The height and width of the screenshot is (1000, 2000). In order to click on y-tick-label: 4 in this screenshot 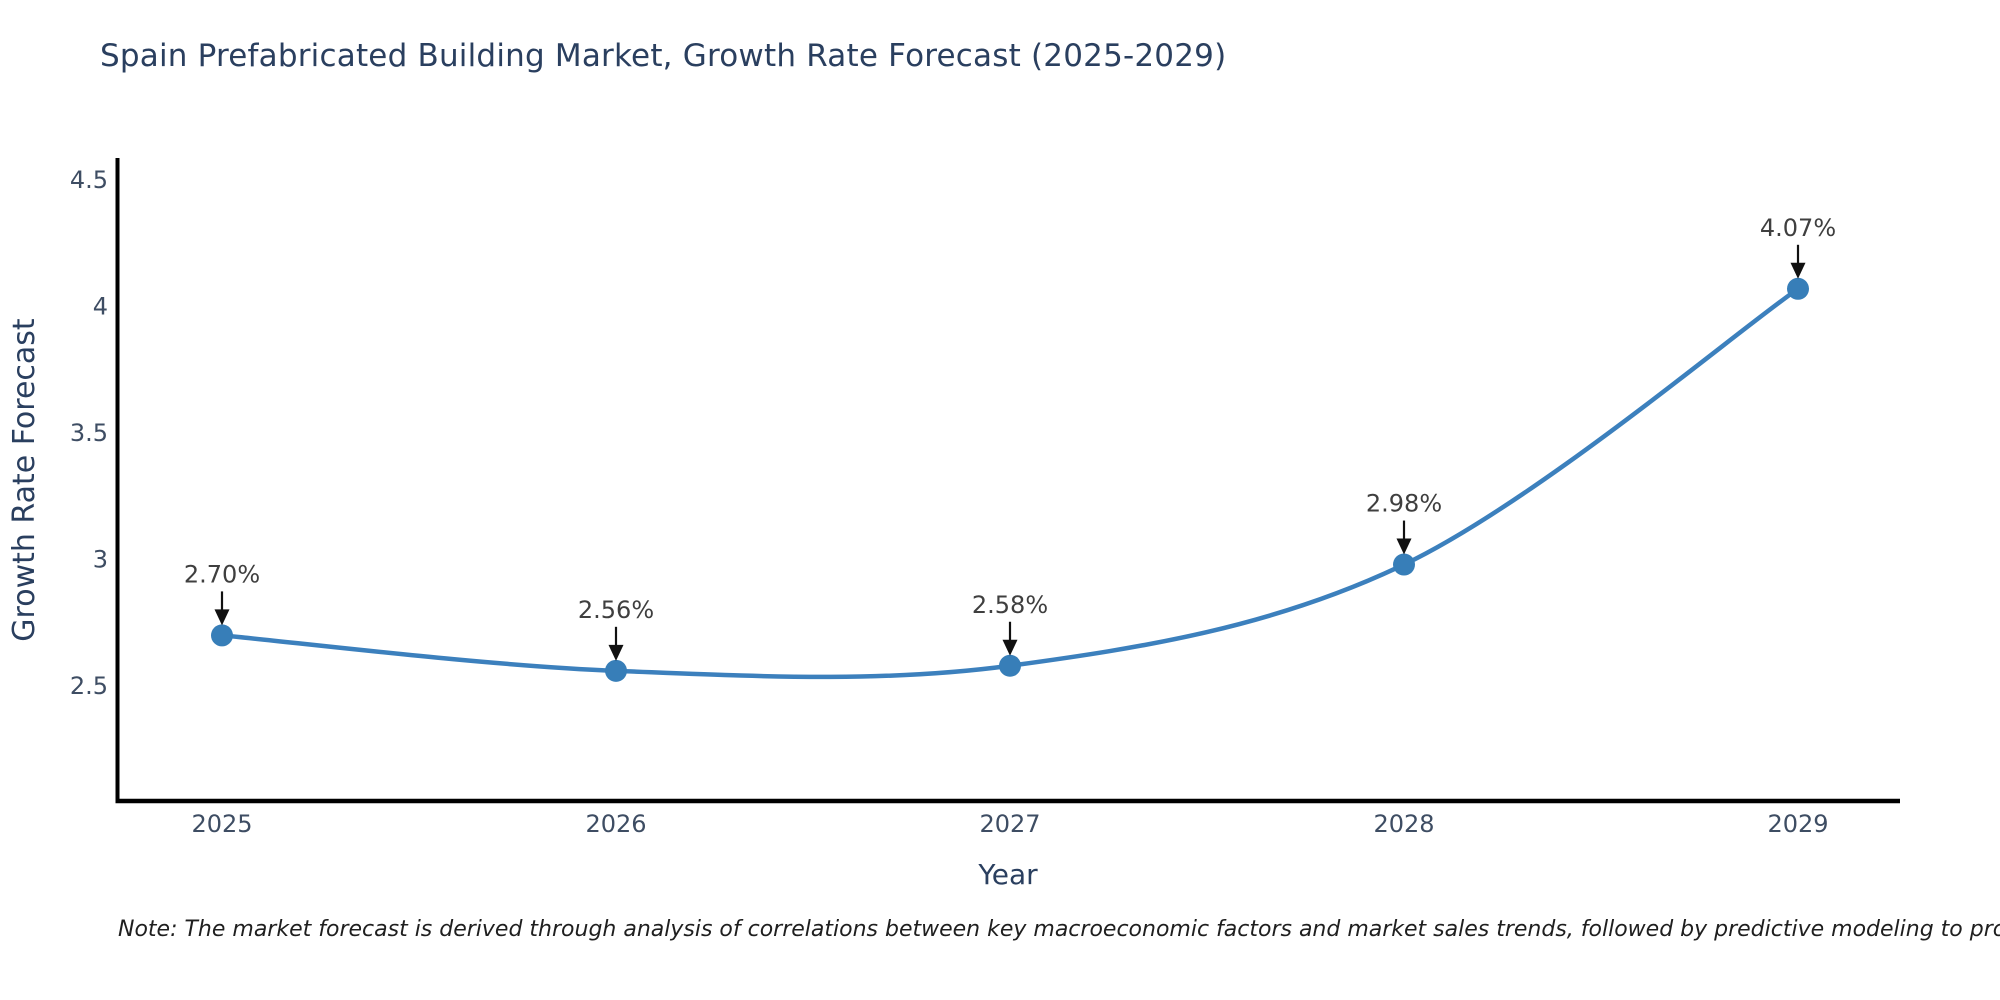, I will do `click(100, 307)`.